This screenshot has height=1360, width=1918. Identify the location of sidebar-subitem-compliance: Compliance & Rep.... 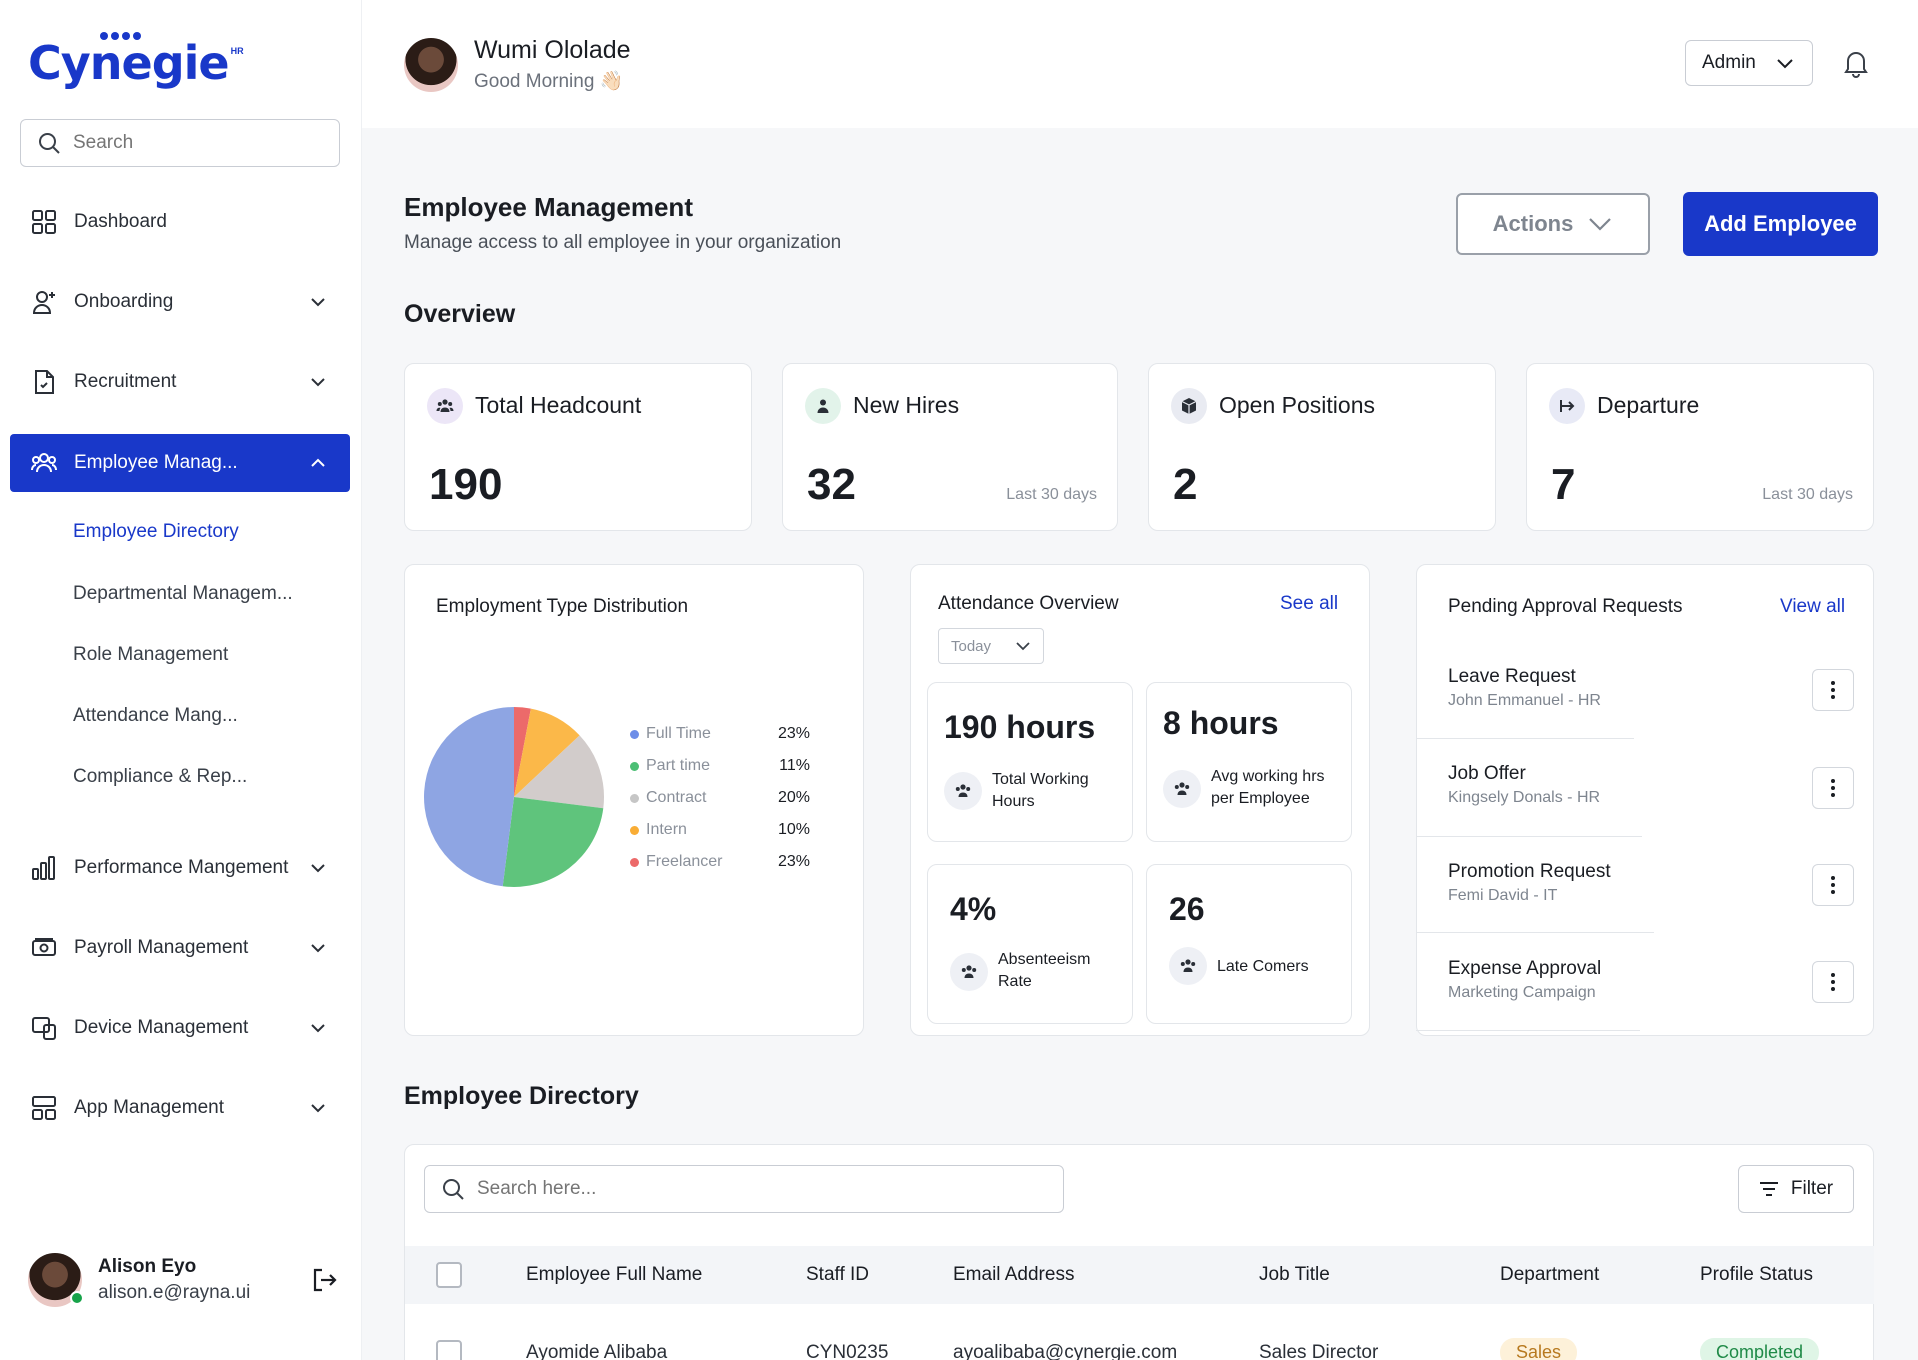
(160, 776).